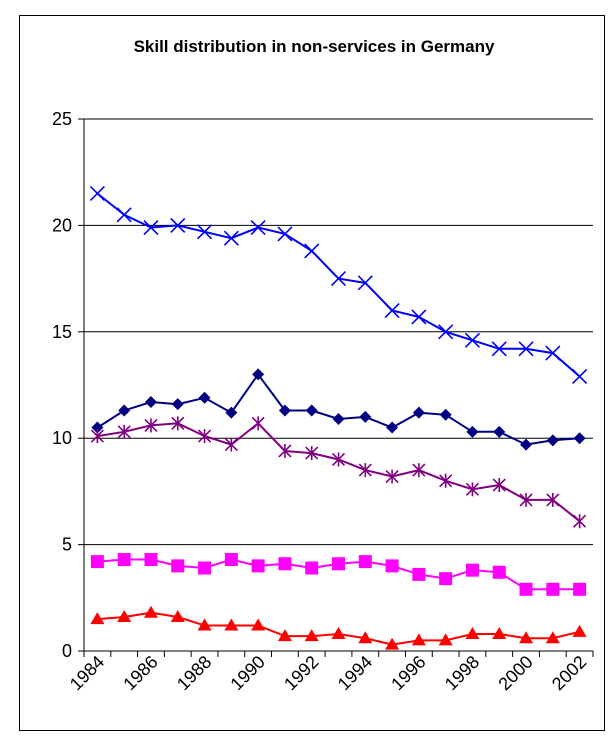  I want to click on series-line, so click(338, 409).